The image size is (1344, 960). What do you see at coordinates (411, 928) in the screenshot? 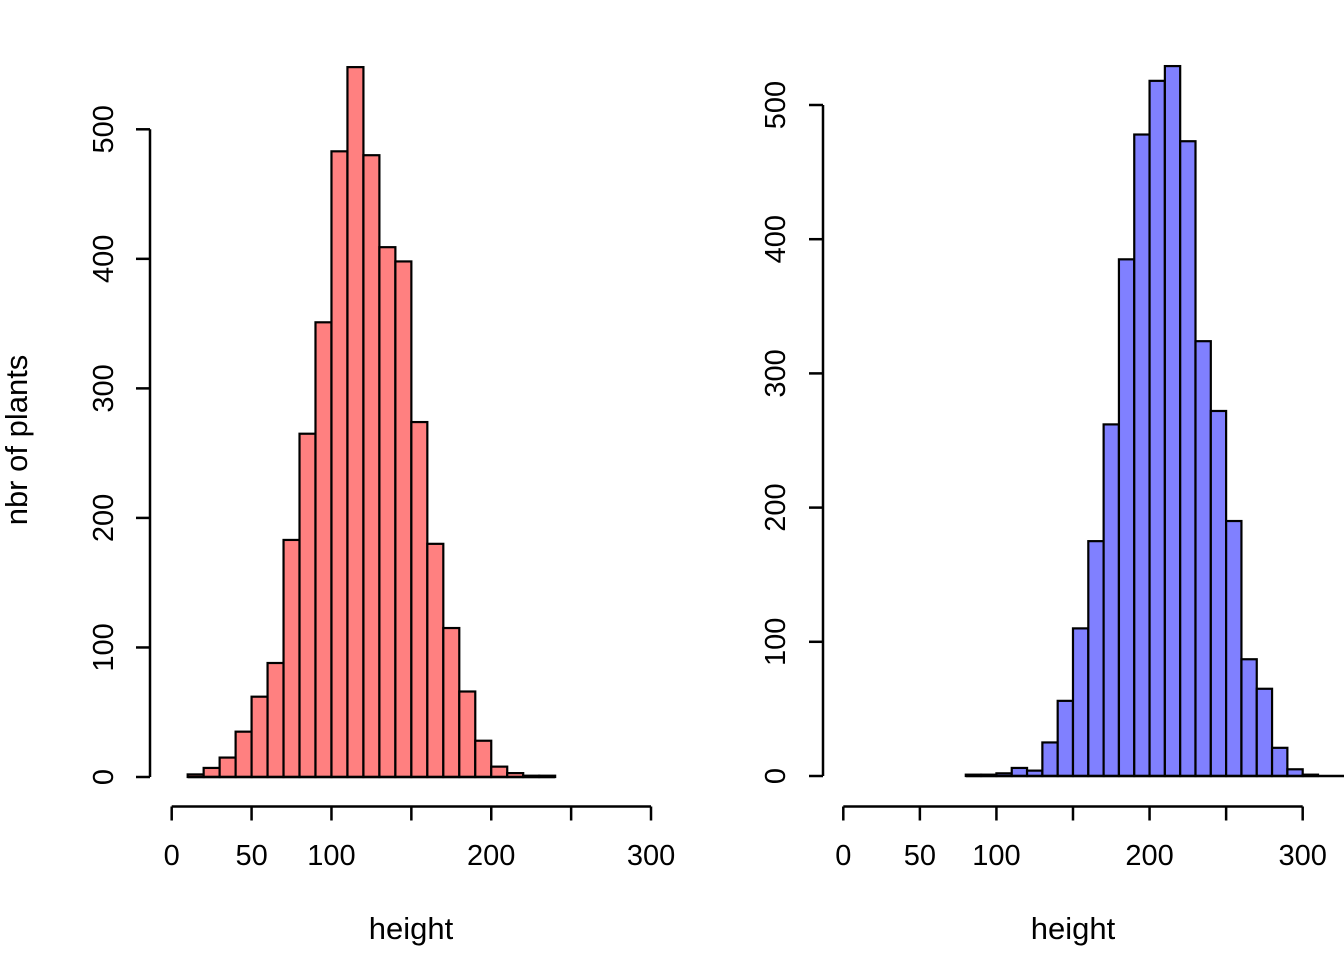
I see `left-x-axis-label: height` at bounding box center [411, 928].